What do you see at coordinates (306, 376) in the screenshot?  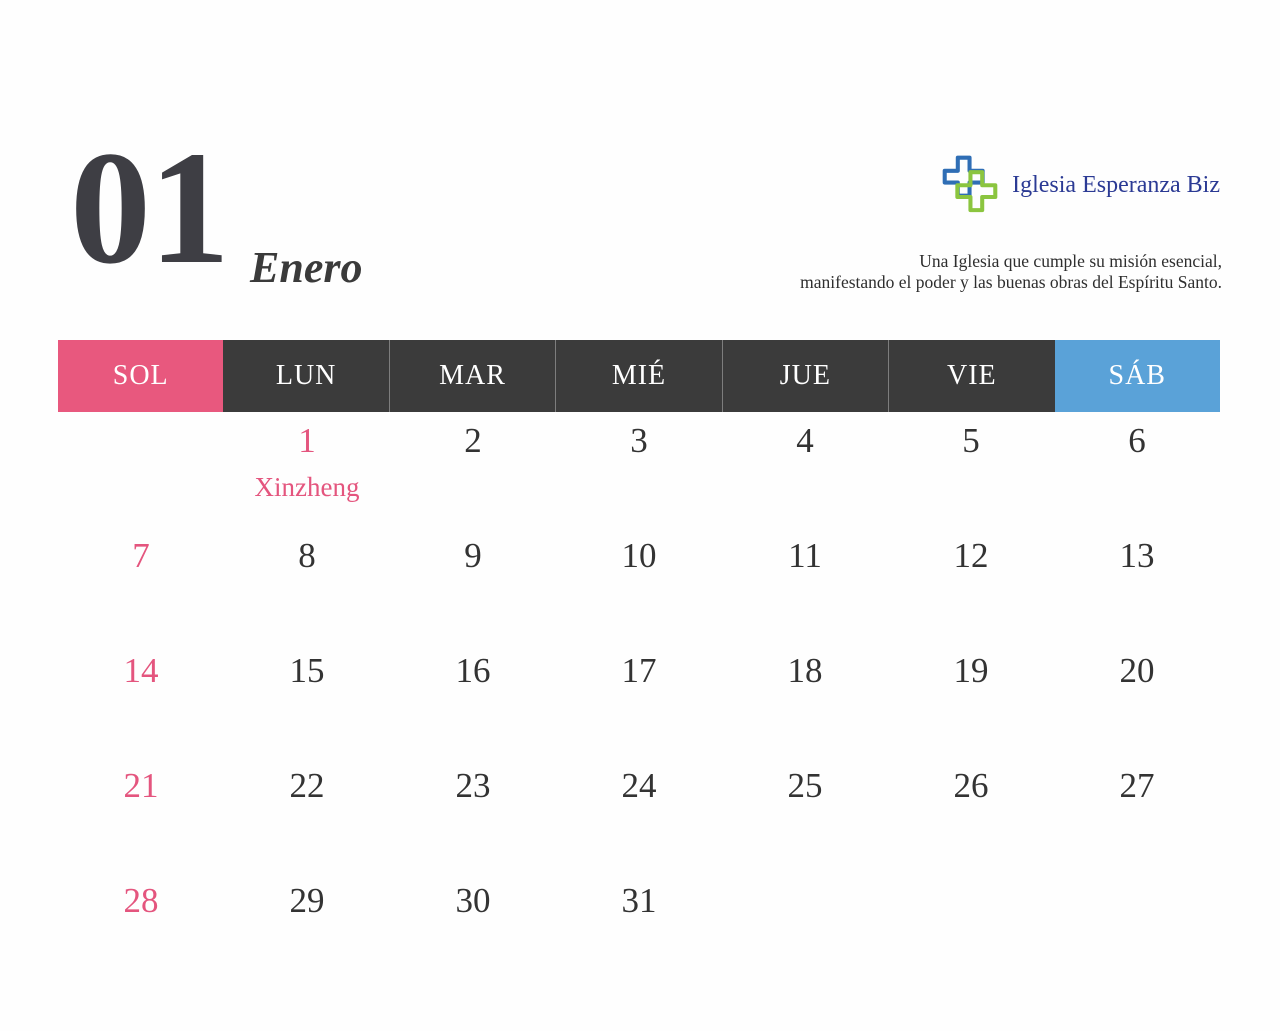 I see `day-header-lun: LUN` at bounding box center [306, 376].